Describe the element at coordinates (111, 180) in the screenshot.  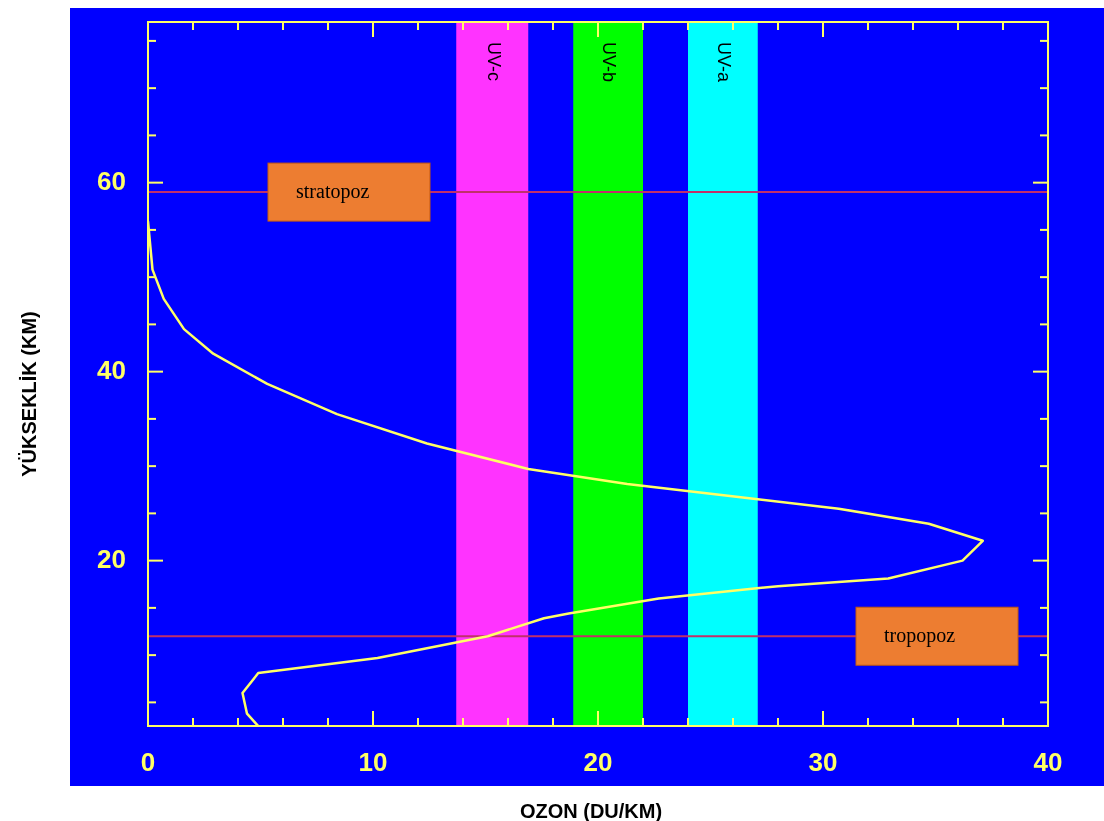
I see `y-tick-label: 60` at that location.